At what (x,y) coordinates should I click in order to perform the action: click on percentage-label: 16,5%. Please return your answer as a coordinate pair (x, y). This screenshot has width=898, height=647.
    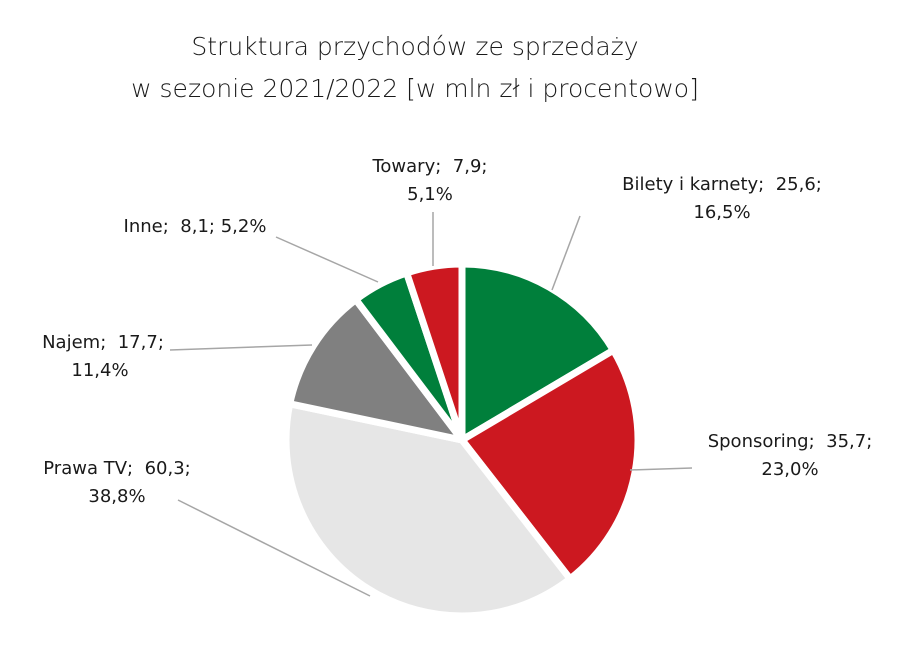
    Looking at the image, I should click on (721, 212).